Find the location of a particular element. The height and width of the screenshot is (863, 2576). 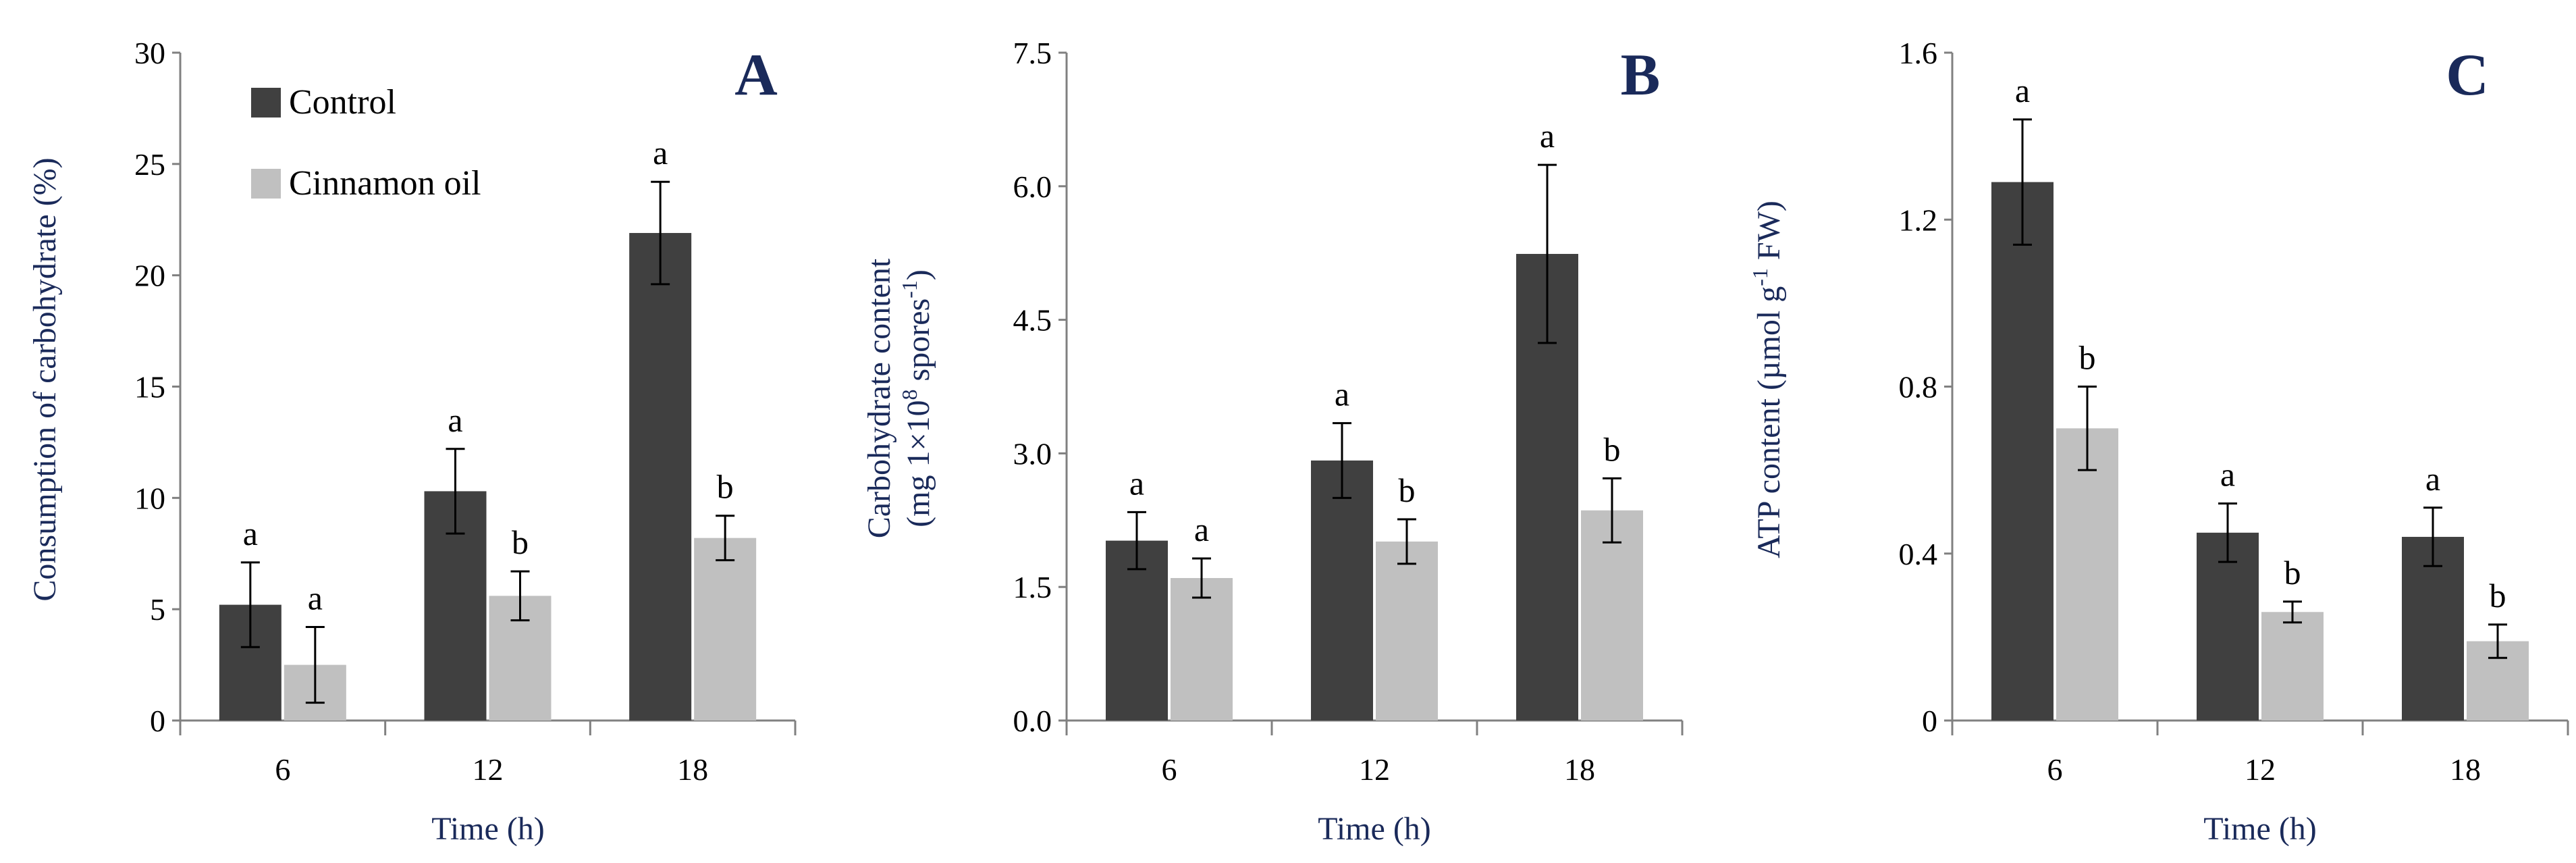

panel-a-y-tick-label: 5 is located at coordinates (158, 609).